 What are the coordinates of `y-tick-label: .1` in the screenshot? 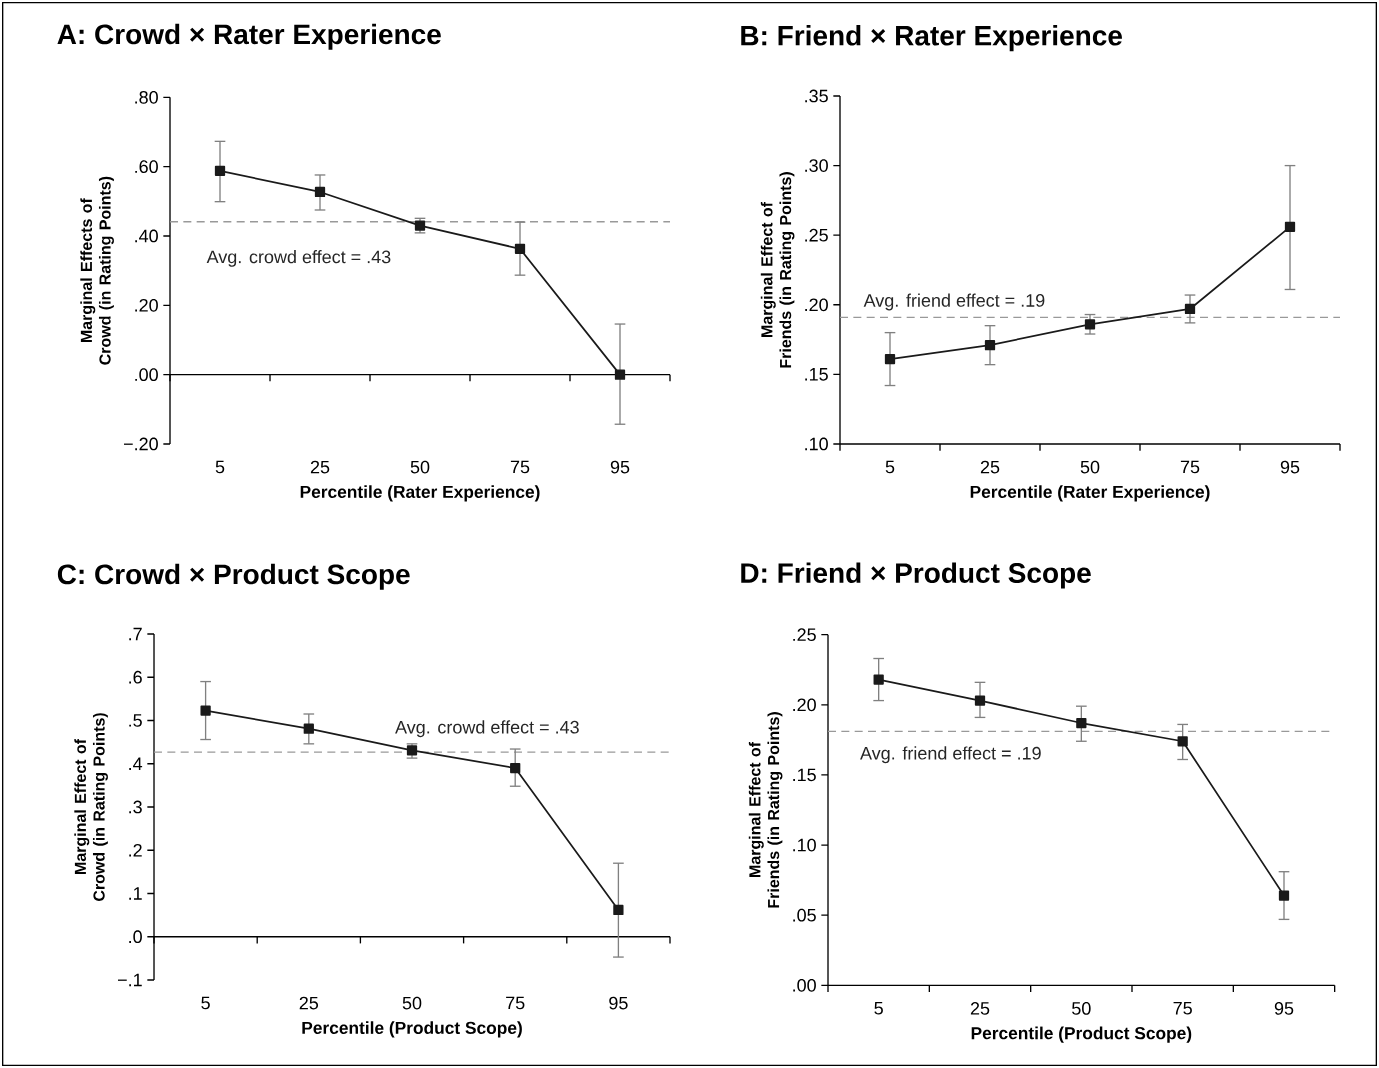 It's located at (135, 893).